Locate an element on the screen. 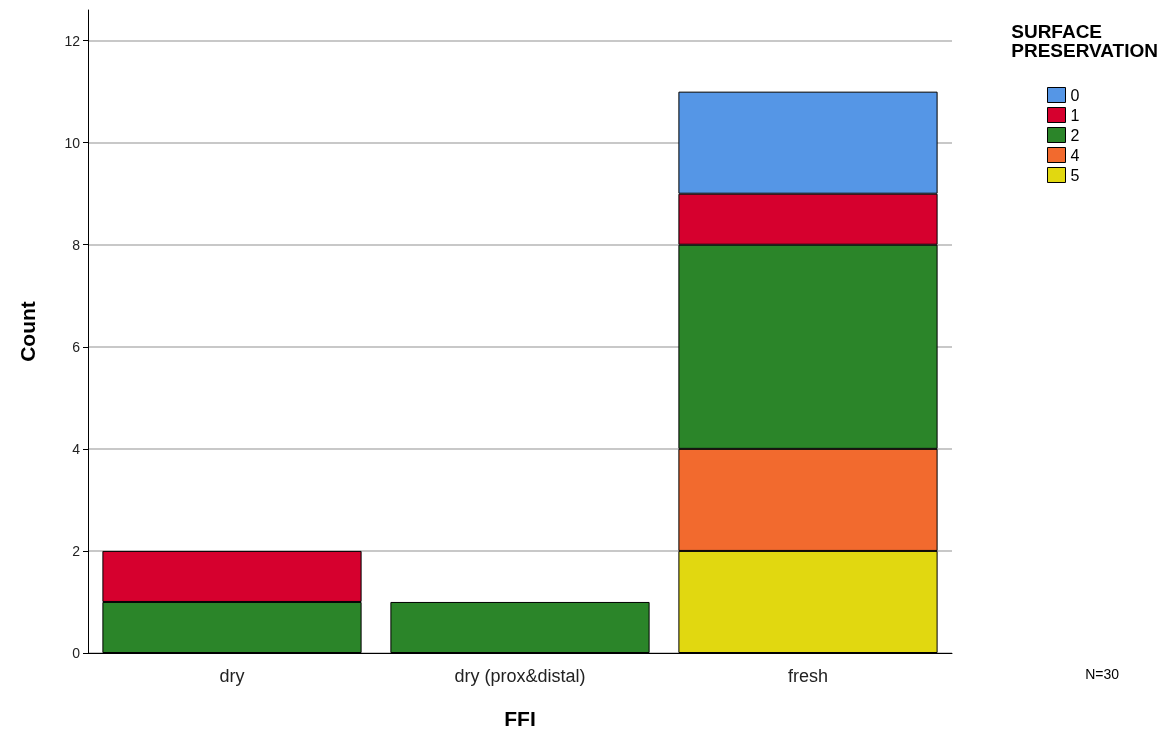 The height and width of the screenshot is (741, 1164). y-tick-label: 10 is located at coordinates (72, 142).